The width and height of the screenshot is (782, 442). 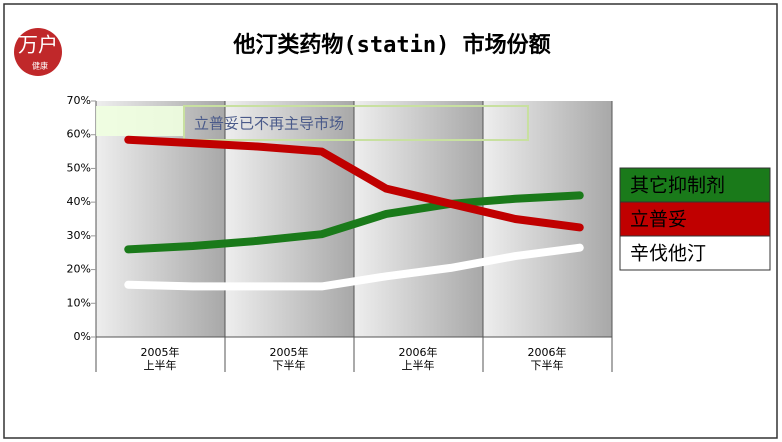 What do you see at coordinates (79, 134) in the screenshot?
I see `y-tick-label: 60%` at bounding box center [79, 134].